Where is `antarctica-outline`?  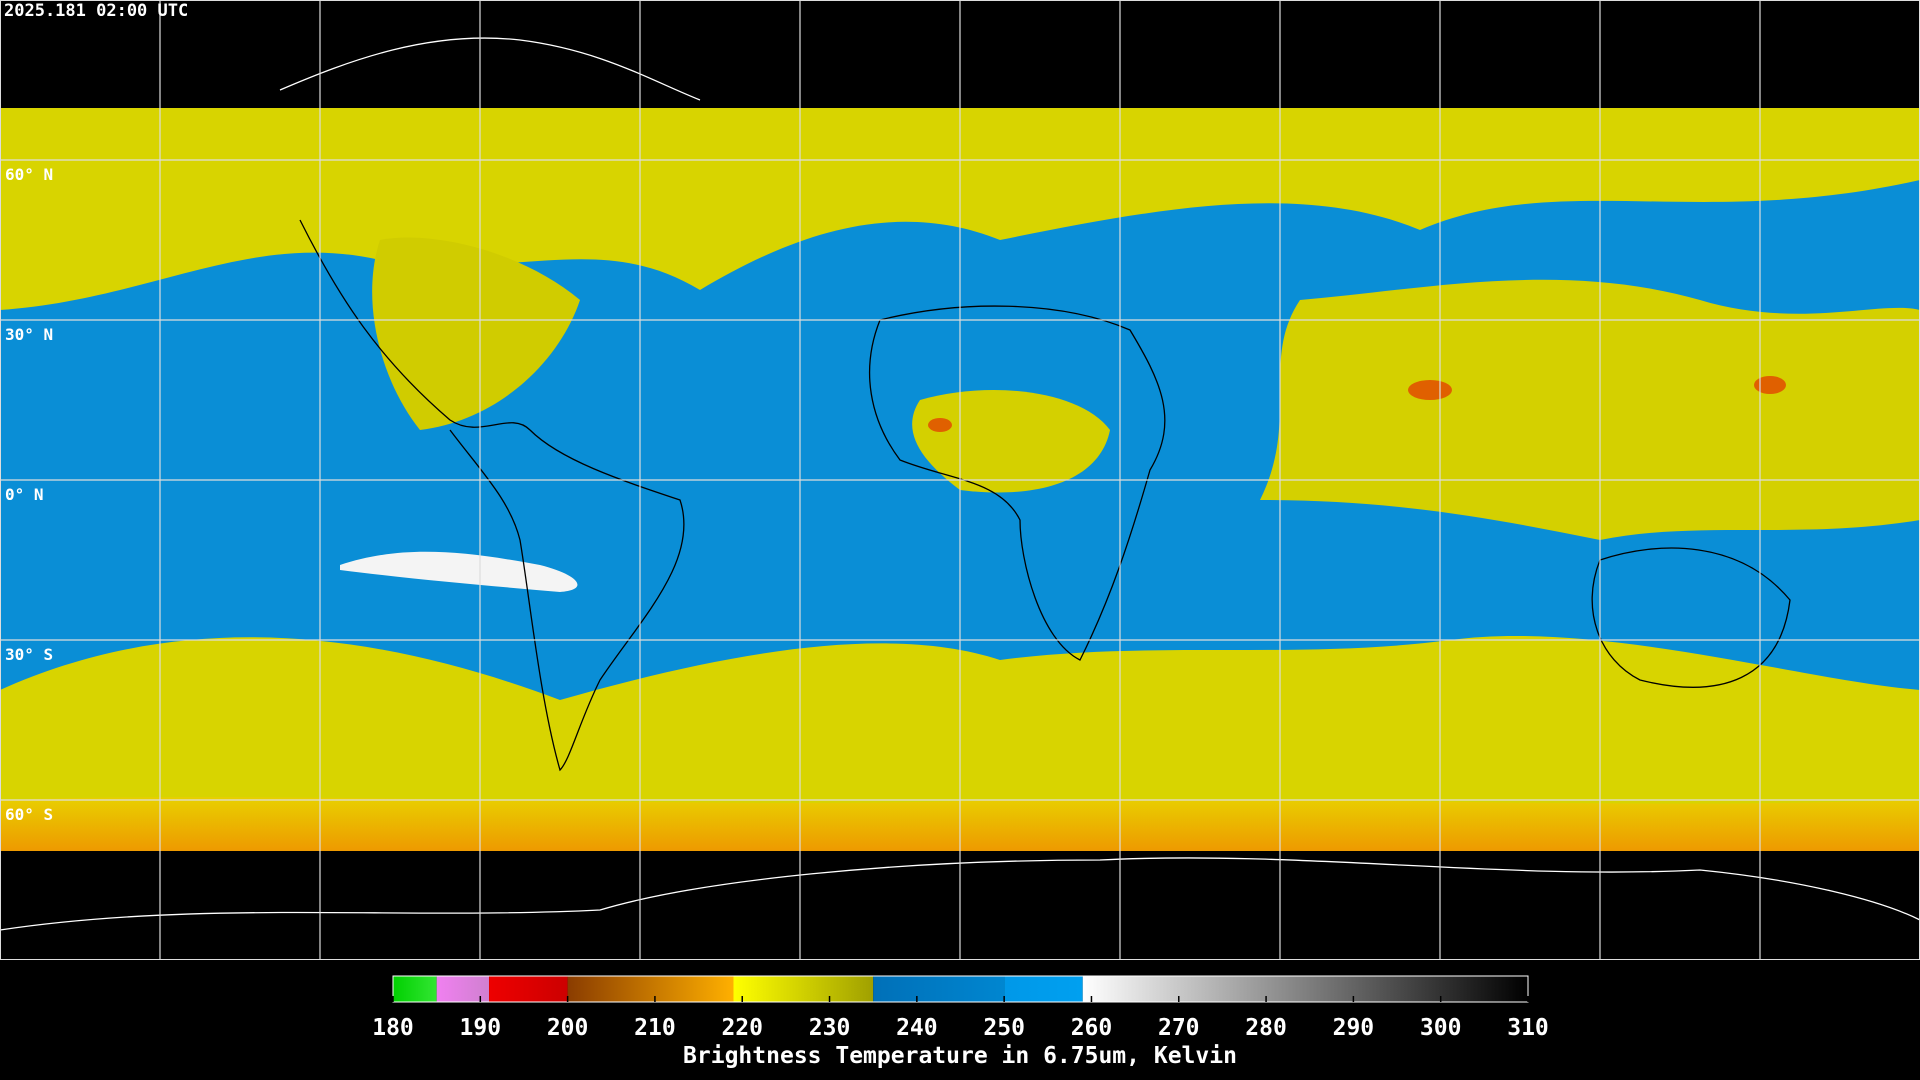
antarctica-outline is located at coordinates (960, 894).